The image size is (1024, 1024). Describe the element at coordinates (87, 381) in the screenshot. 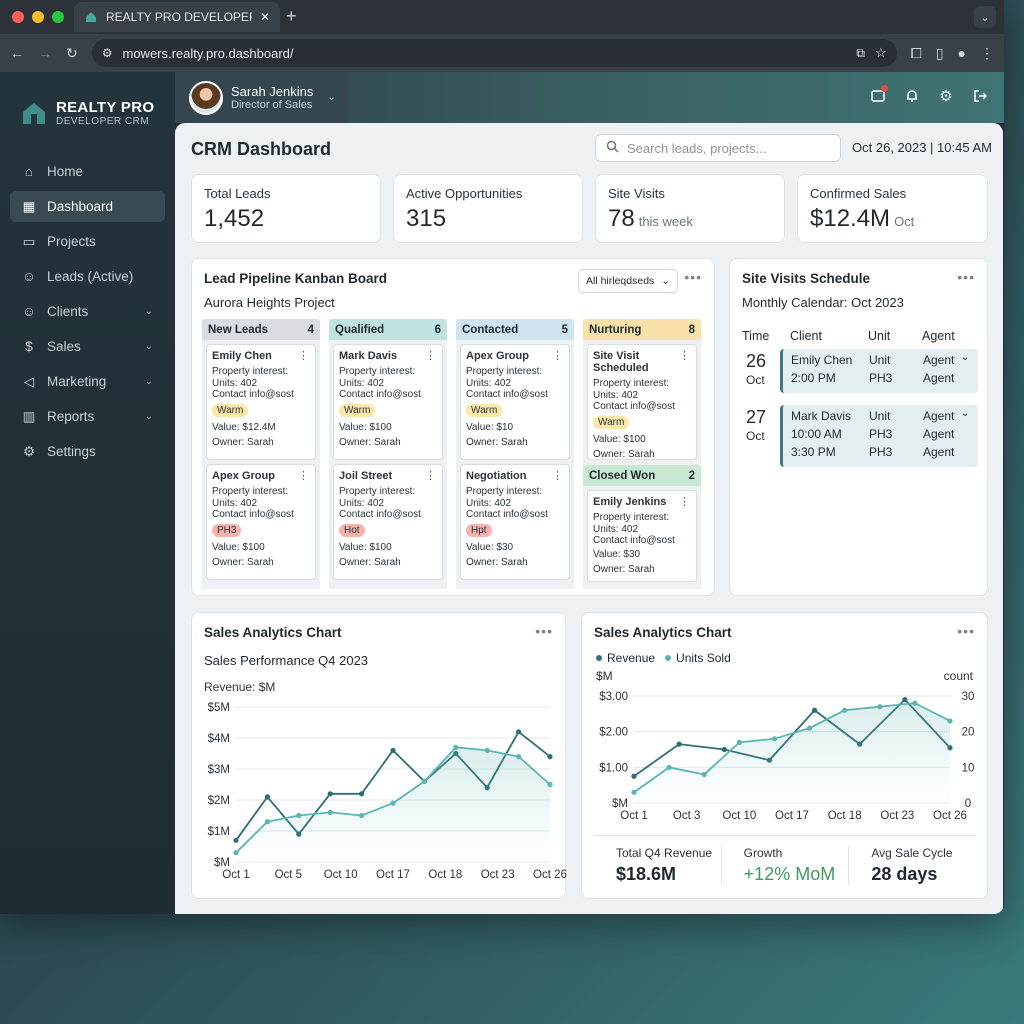

I see `sidebar-item-marketing: ◁ Marketing ⌄` at that location.